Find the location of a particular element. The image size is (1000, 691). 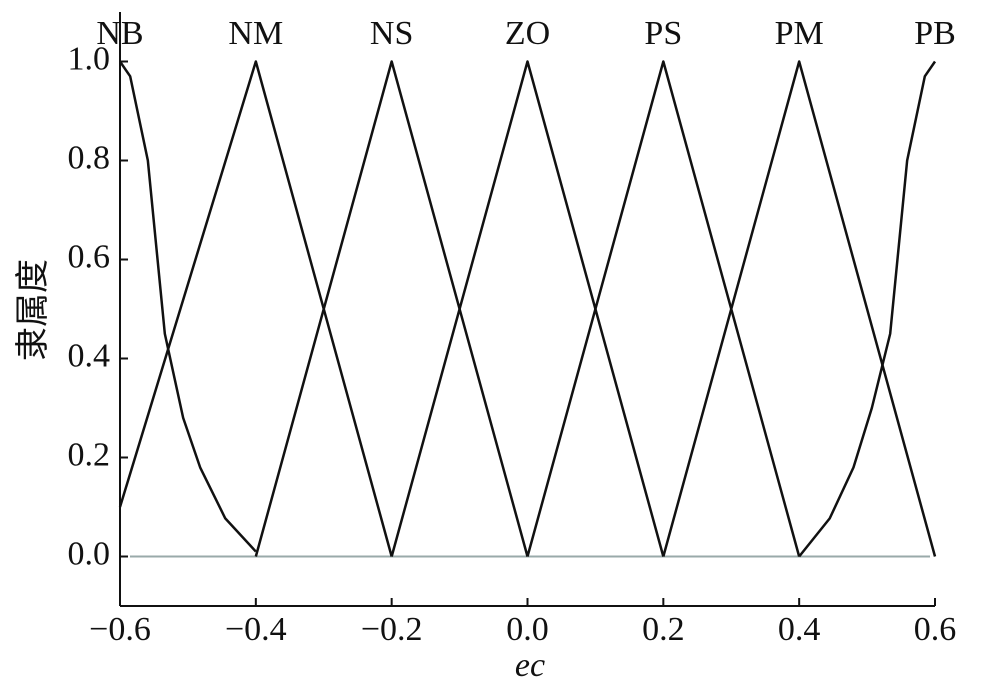

y-tick-label: 0.0 is located at coordinates (89, 553).